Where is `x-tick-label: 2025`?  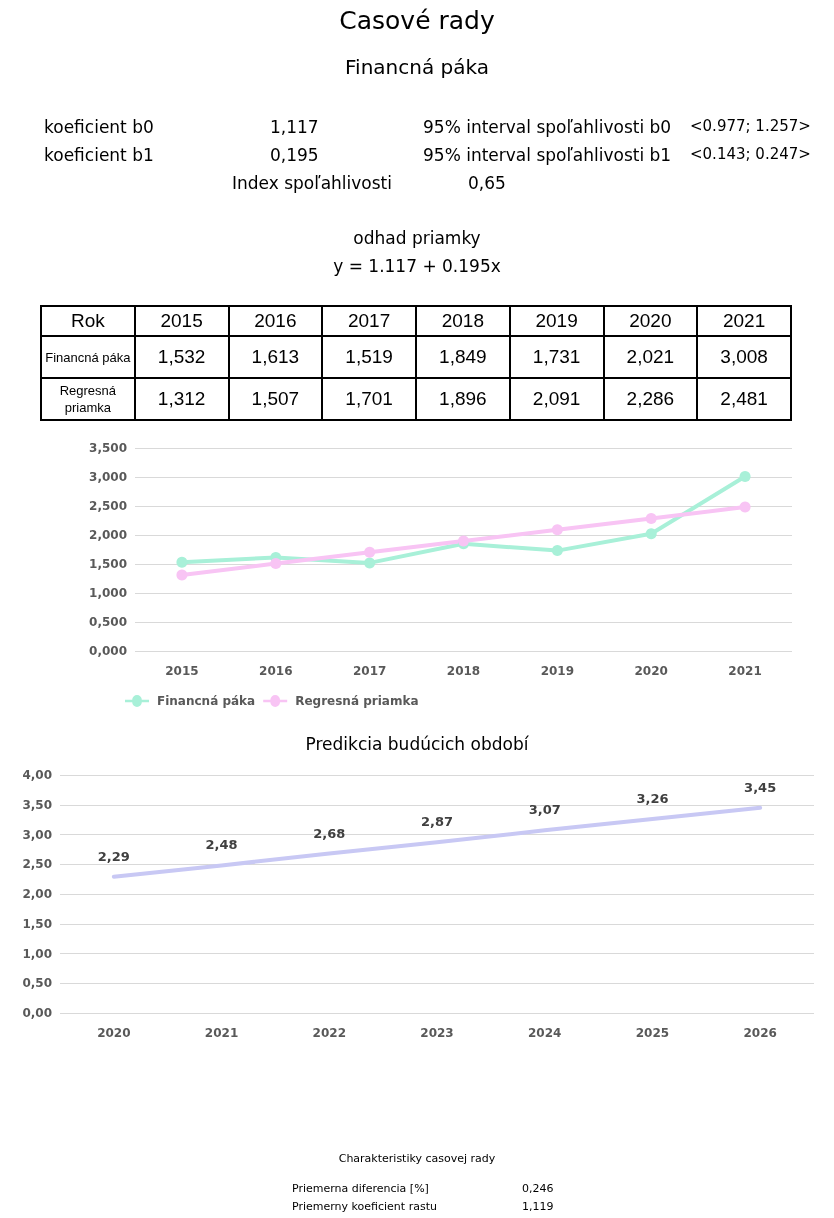 x-tick-label: 2025 is located at coordinates (652, 1033).